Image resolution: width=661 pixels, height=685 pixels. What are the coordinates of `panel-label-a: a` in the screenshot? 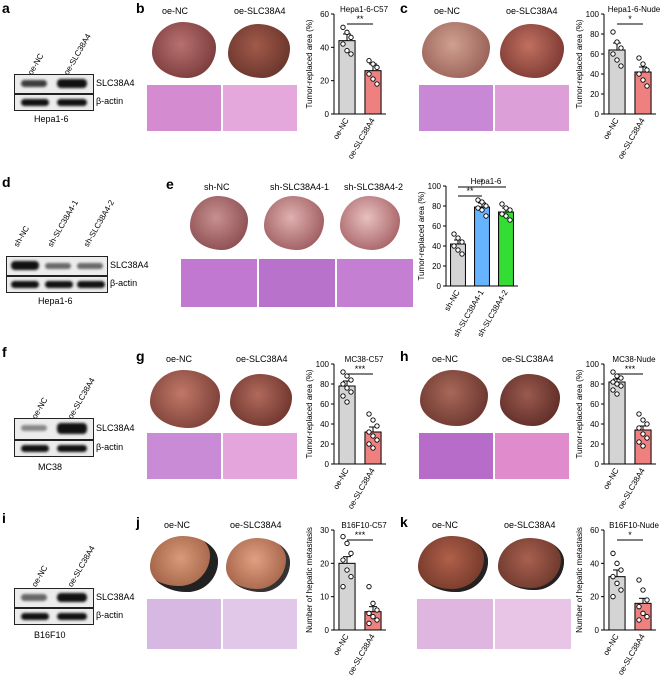 It's located at (6, 8).